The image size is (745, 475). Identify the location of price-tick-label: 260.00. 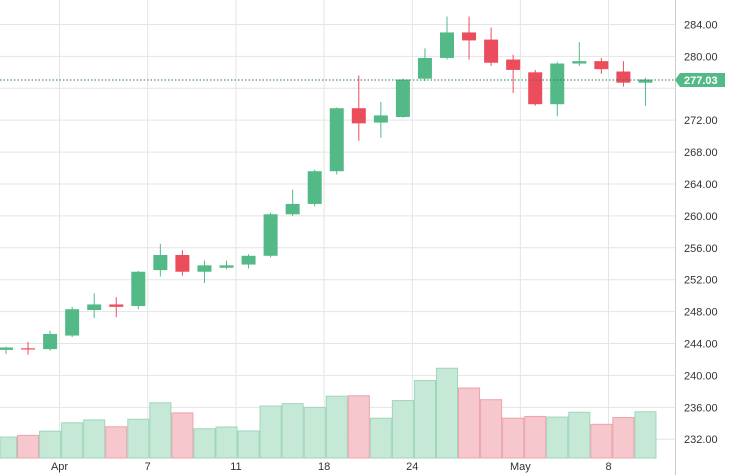
(701, 217).